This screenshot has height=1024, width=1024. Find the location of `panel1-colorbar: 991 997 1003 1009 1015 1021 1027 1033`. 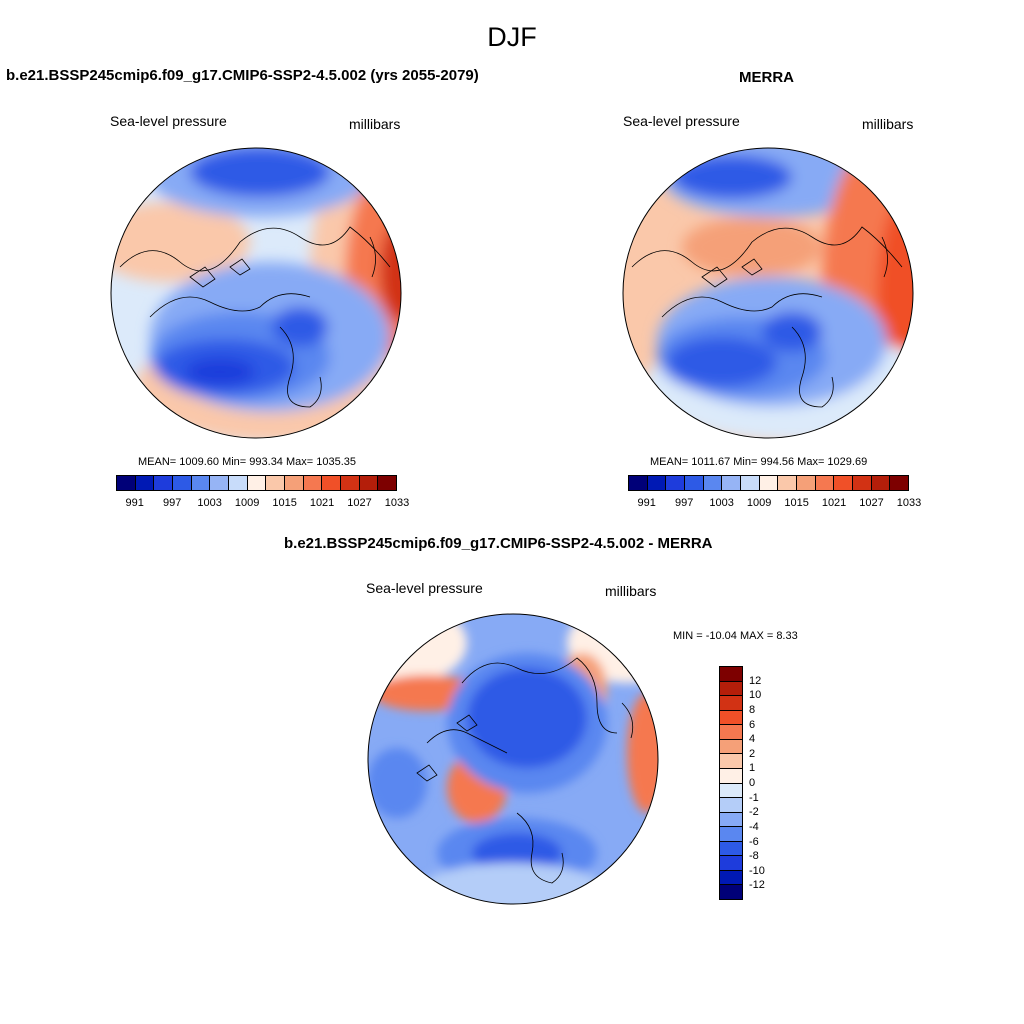

panel1-colorbar: 991 997 1003 1009 1015 1021 1027 1033 is located at coordinates (262, 492).